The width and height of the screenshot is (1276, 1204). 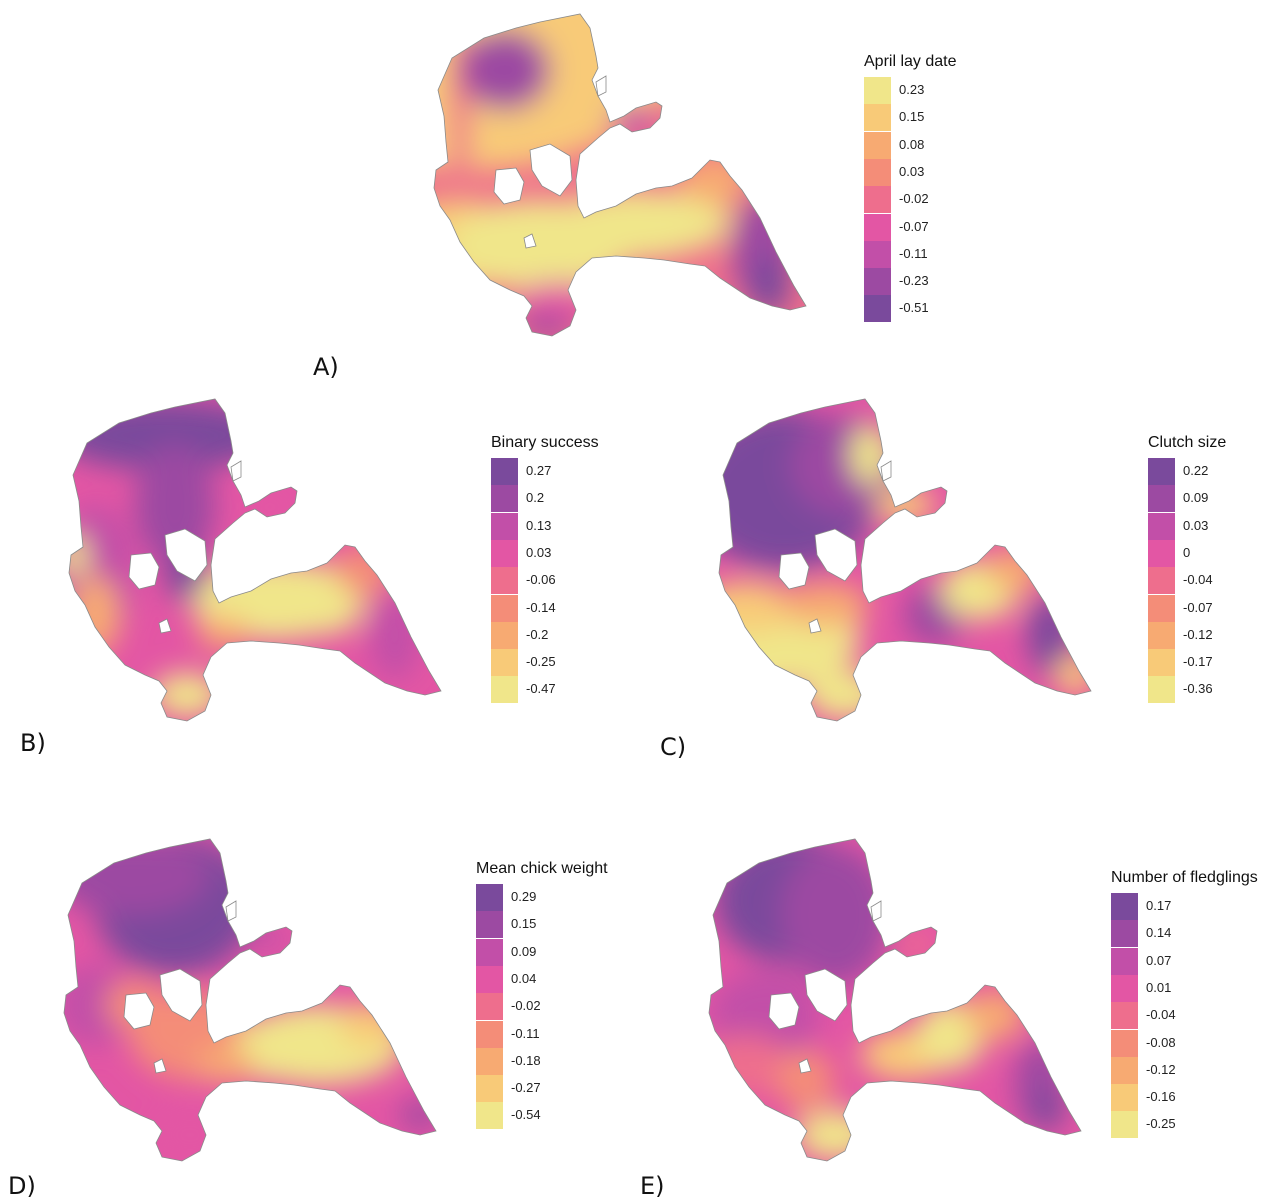 What do you see at coordinates (541, 580) in the screenshot?
I see `legend-value: -0.06` at bounding box center [541, 580].